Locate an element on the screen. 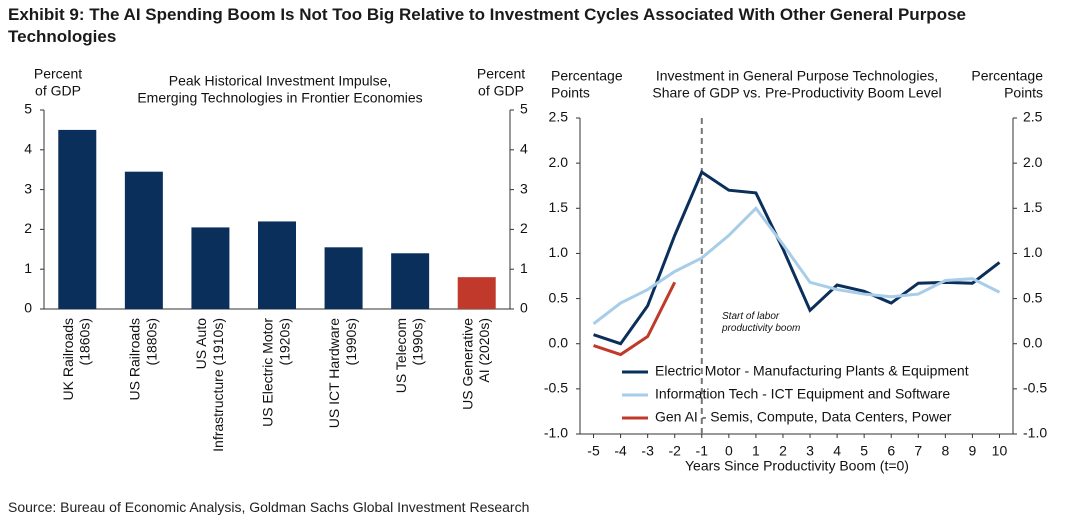  x-tick-label: US AutoInfrastructure (1910s) is located at coordinates (209, 385).